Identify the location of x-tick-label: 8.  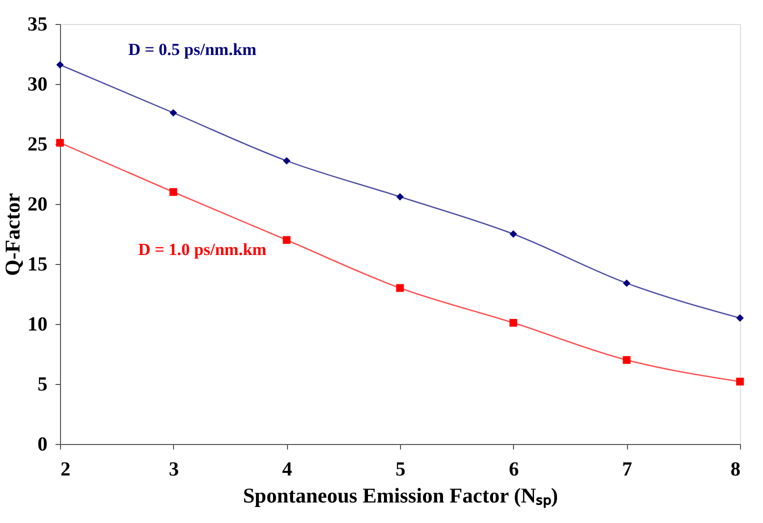
(735, 469).